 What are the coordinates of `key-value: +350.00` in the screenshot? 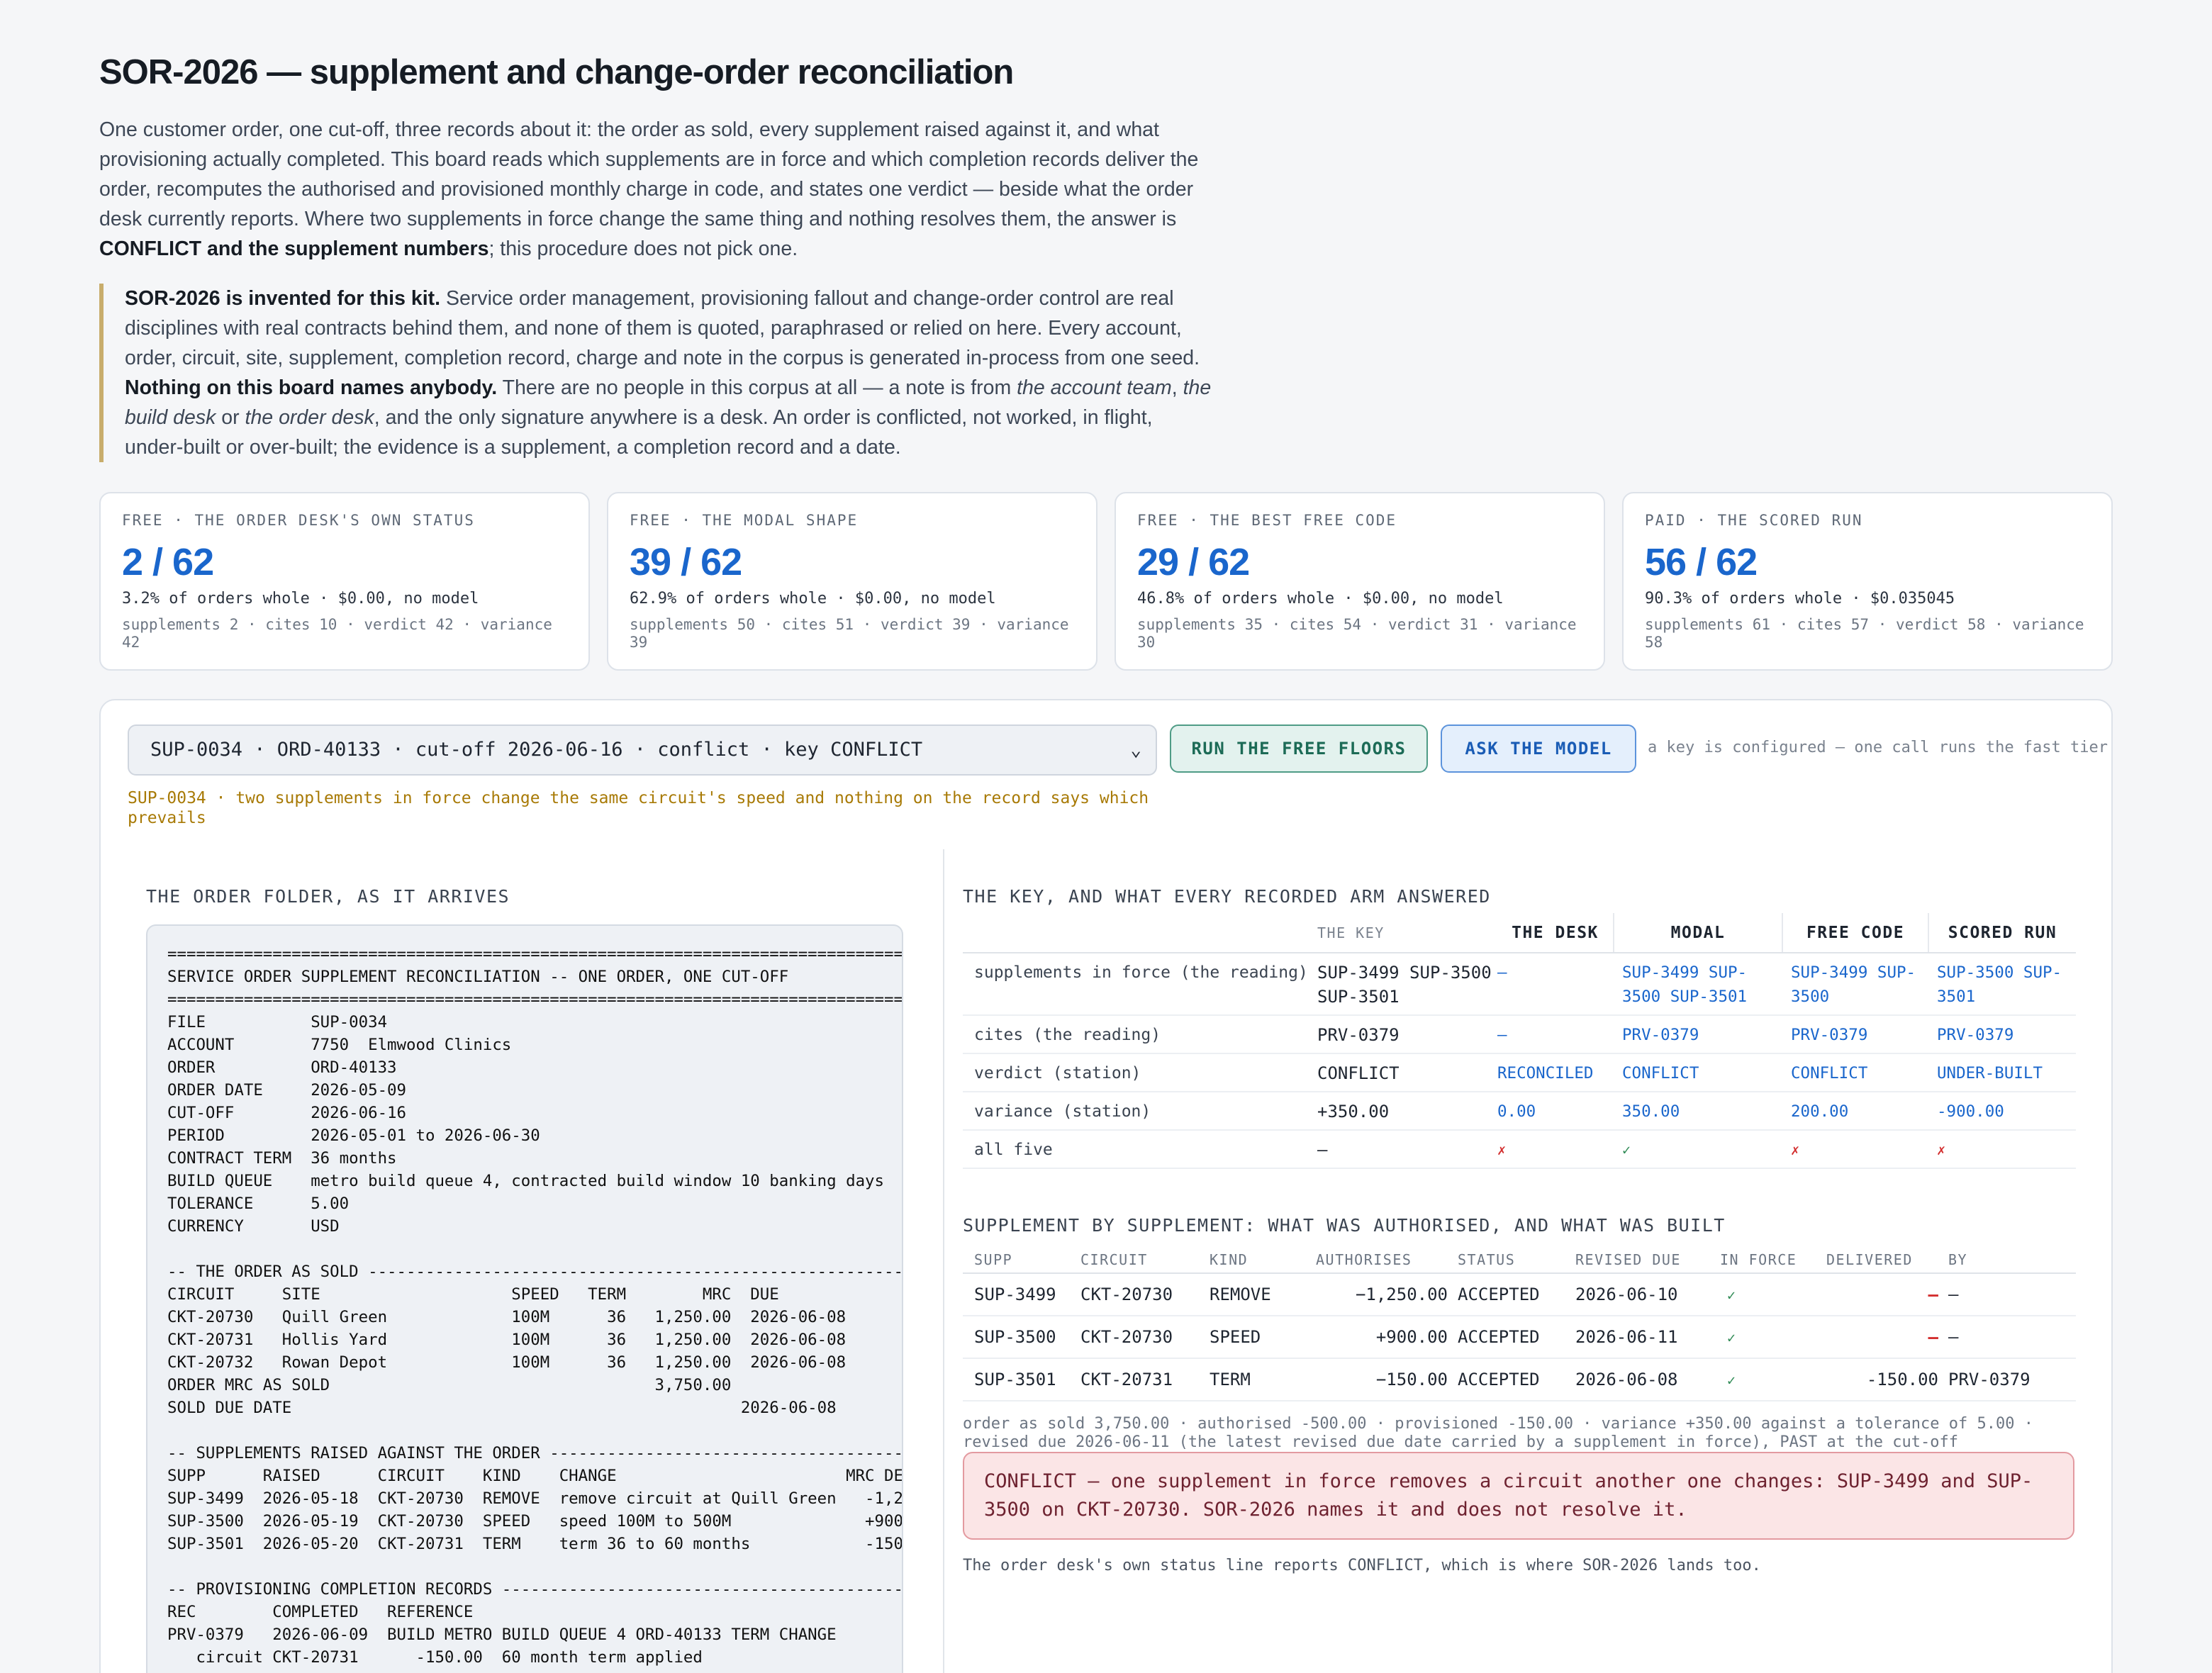 It's located at (1406, 1111).